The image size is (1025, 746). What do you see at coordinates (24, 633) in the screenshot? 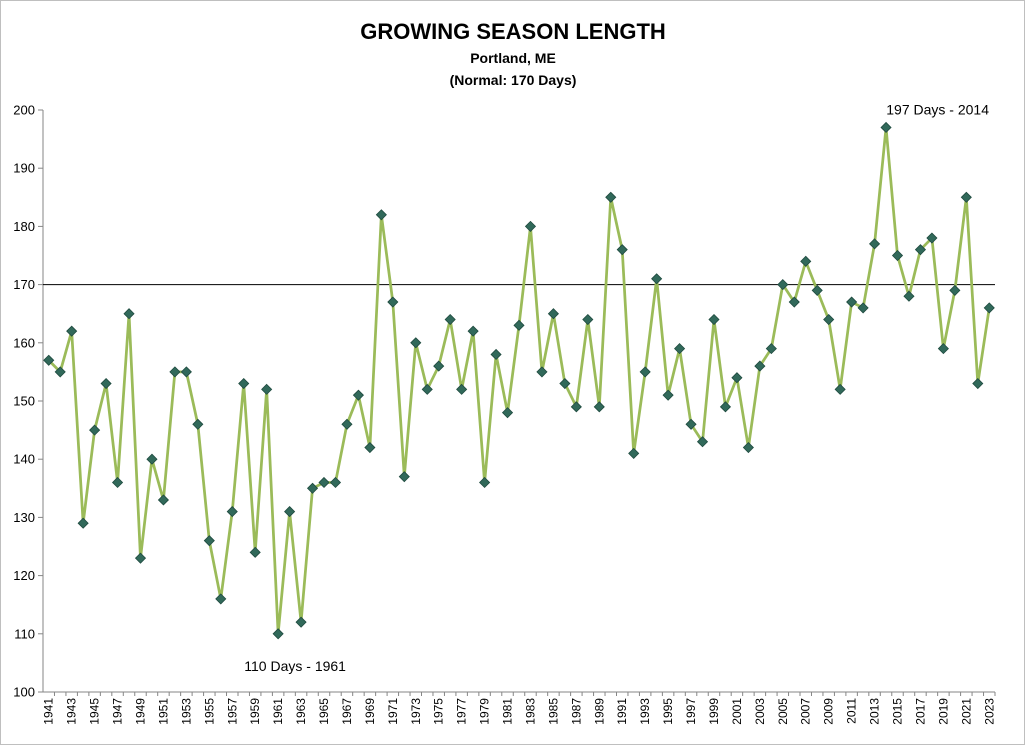
I see `y-tick-label: 110` at bounding box center [24, 633].